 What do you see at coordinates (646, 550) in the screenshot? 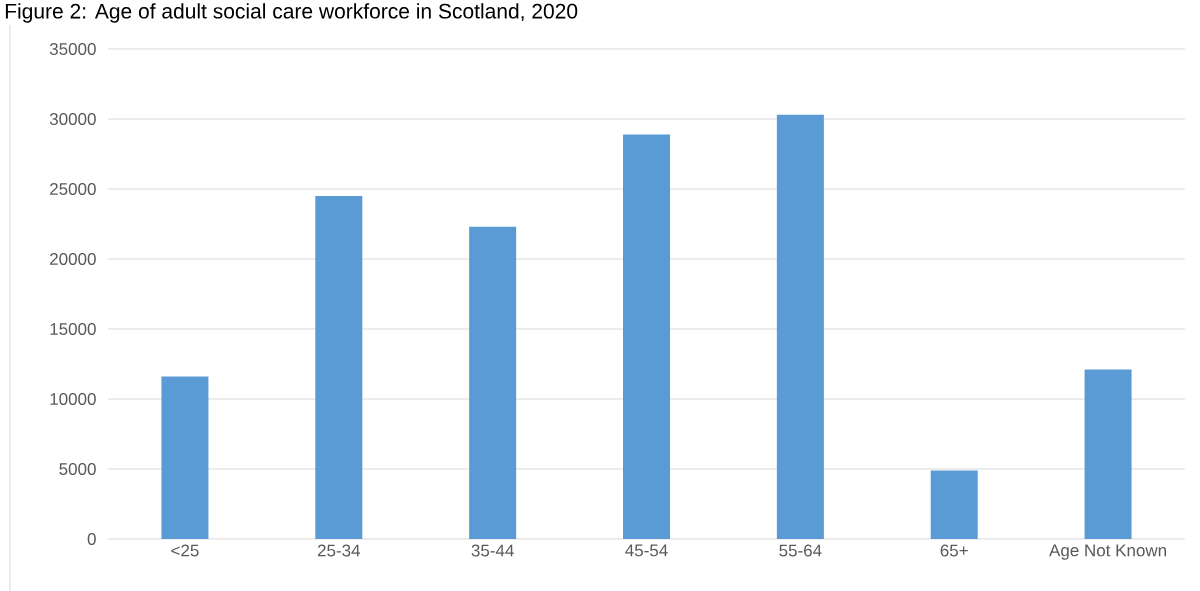
I see `x-tick-label: 45-54` at bounding box center [646, 550].